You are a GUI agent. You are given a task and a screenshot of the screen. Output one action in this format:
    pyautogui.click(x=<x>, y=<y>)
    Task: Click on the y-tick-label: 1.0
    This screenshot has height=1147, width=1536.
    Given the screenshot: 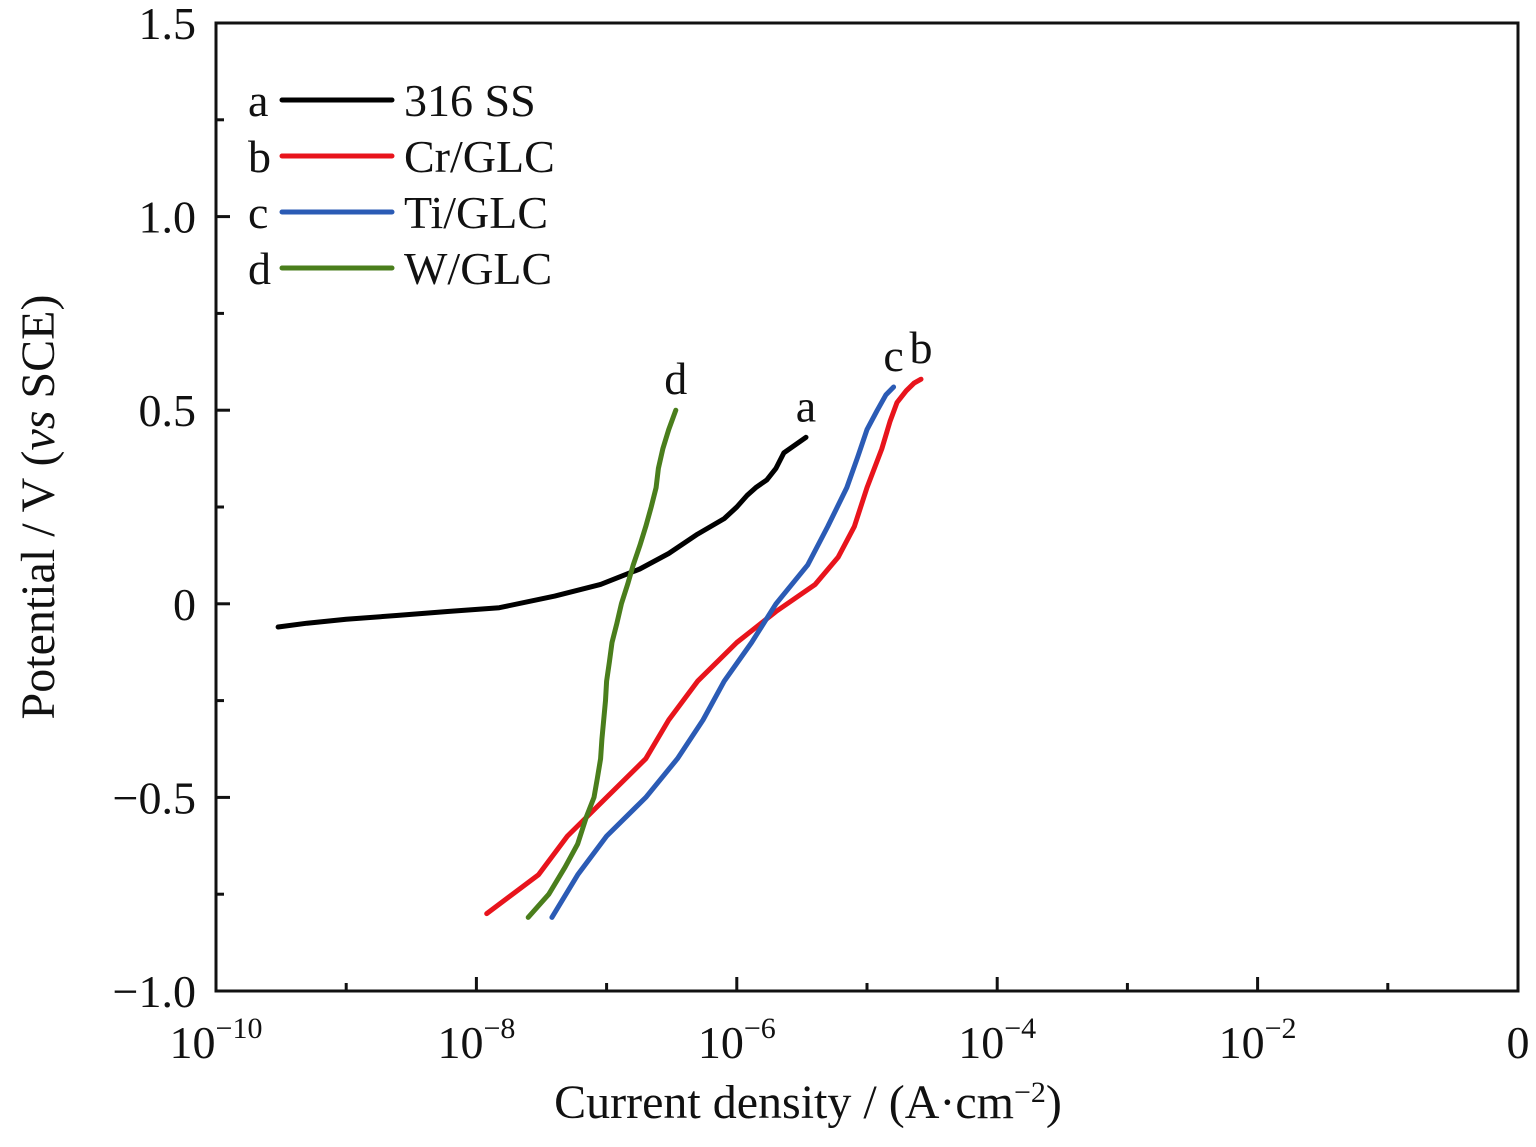 What is the action you would take?
    pyautogui.click(x=168, y=217)
    